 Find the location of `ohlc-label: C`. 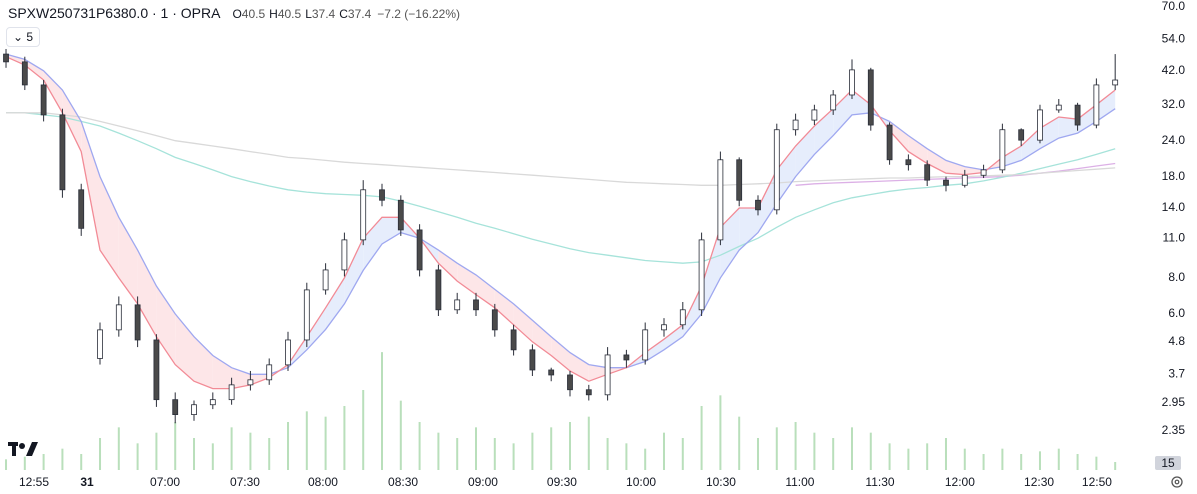

ohlc-label: C is located at coordinates (343, 14).